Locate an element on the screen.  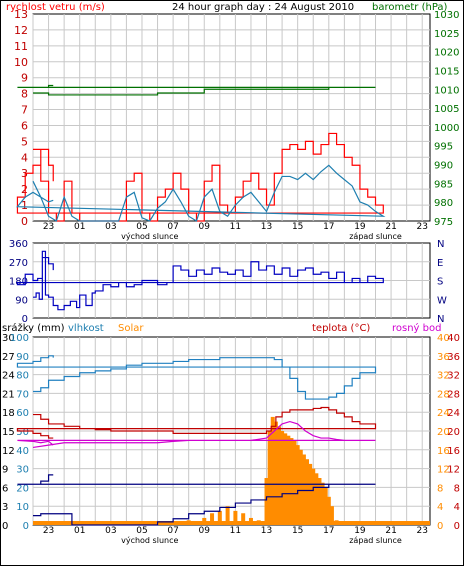
direction-tick-label: 270 is located at coordinates (18, 263).